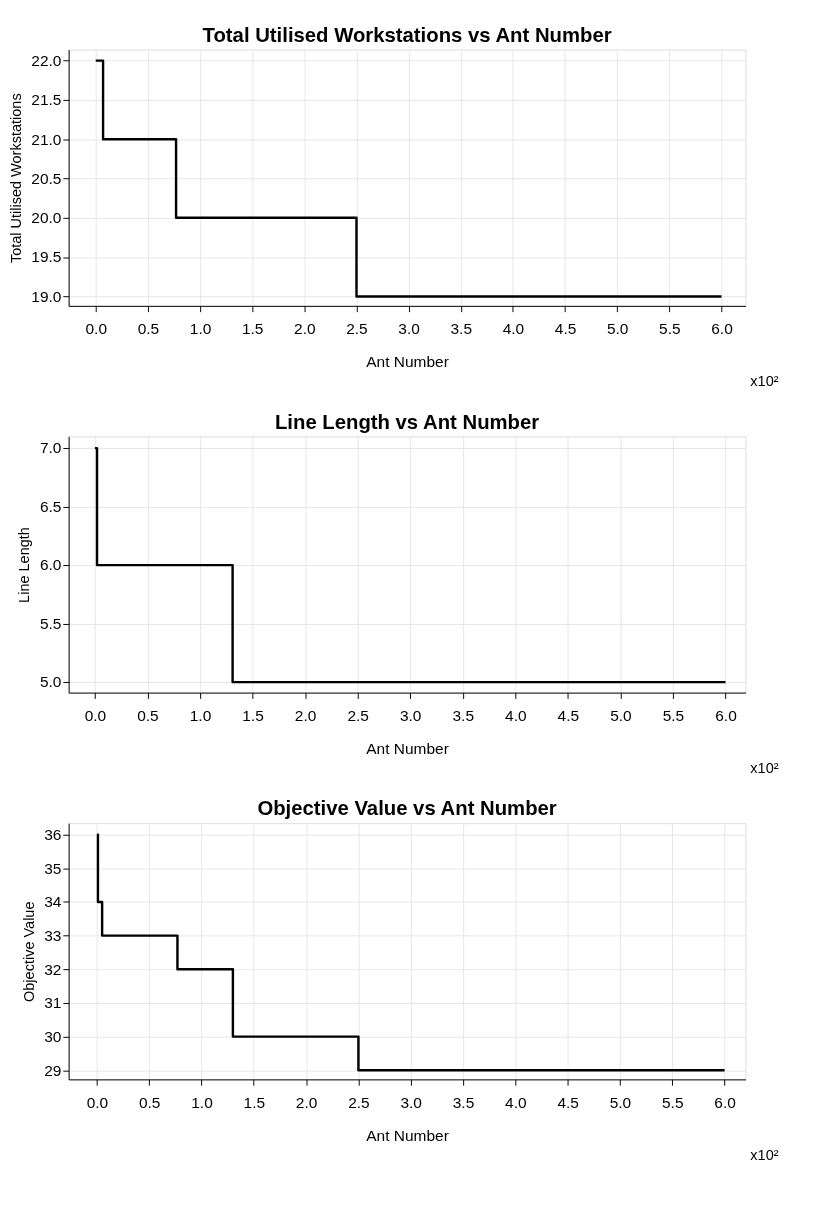  Describe the element at coordinates (50, 448) in the screenshot. I see `y-tick-label: 7.0` at that location.